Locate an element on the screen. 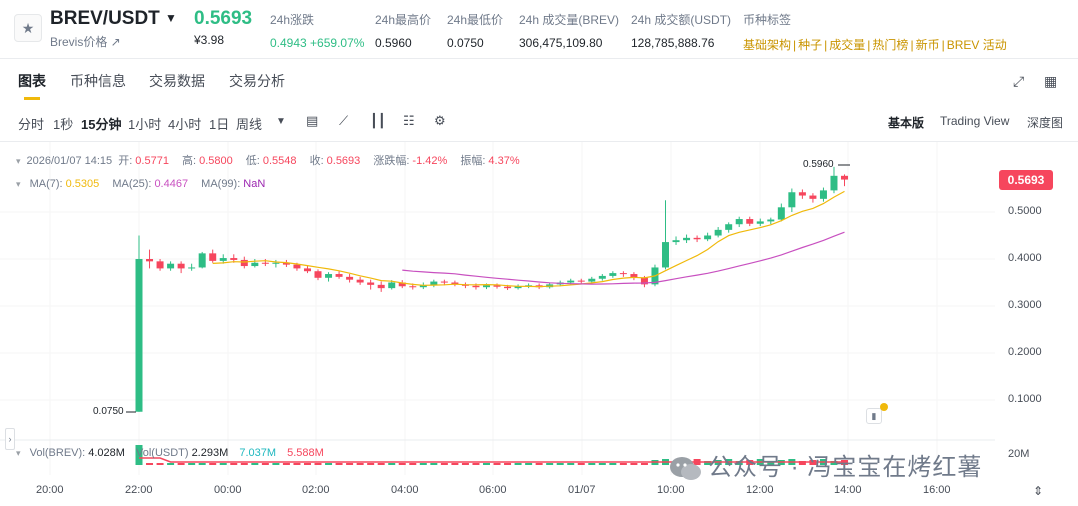  wechat-icon is located at coordinates (685, 469).